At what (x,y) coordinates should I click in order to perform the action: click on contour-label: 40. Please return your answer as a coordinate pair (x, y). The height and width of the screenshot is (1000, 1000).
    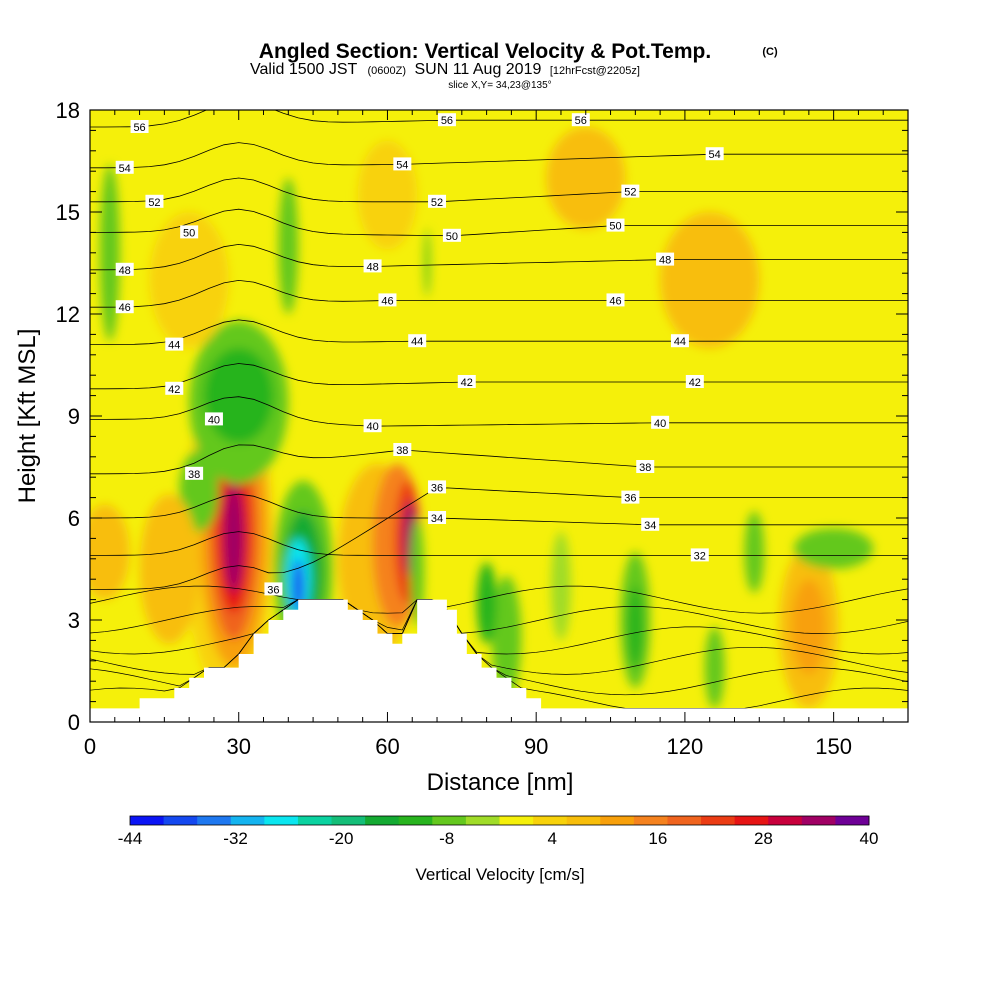
    Looking at the image, I should click on (213, 419).